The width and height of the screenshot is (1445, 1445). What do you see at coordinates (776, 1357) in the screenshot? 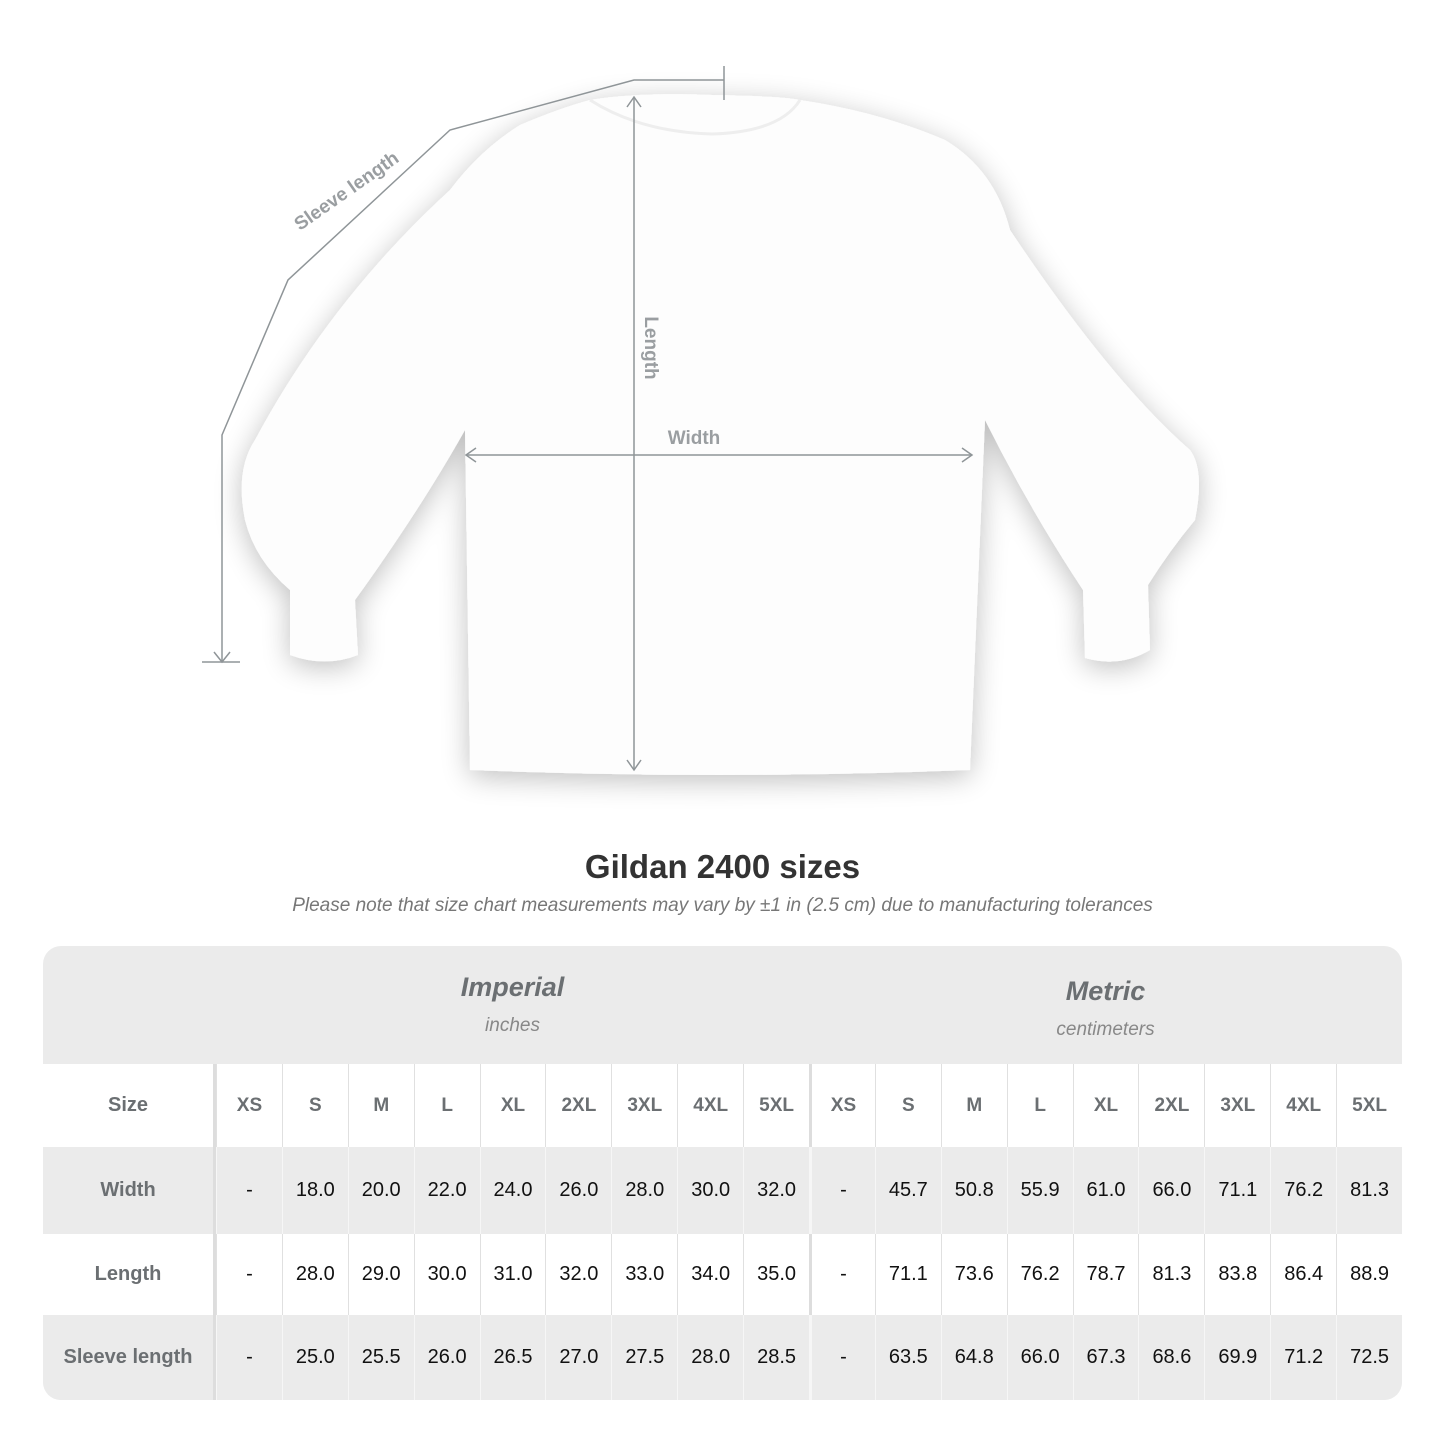
I see `value-cell: 28.5` at bounding box center [776, 1357].